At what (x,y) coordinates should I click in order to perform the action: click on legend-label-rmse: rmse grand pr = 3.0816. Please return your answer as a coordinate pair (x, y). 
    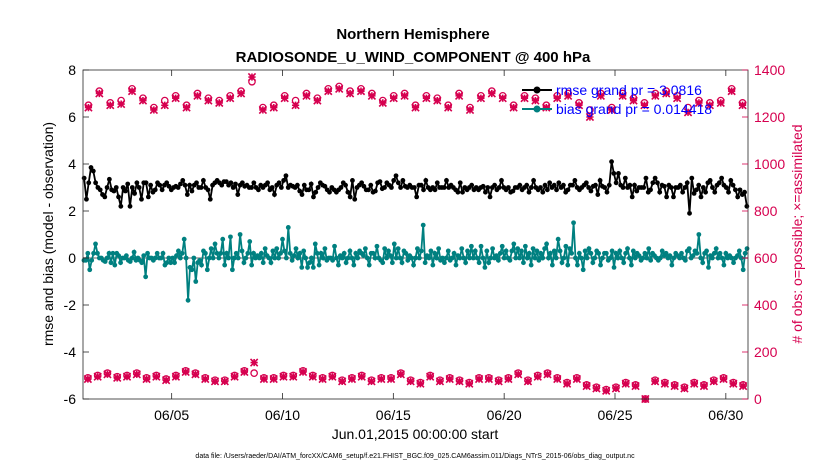
    Looking at the image, I should click on (629, 90).